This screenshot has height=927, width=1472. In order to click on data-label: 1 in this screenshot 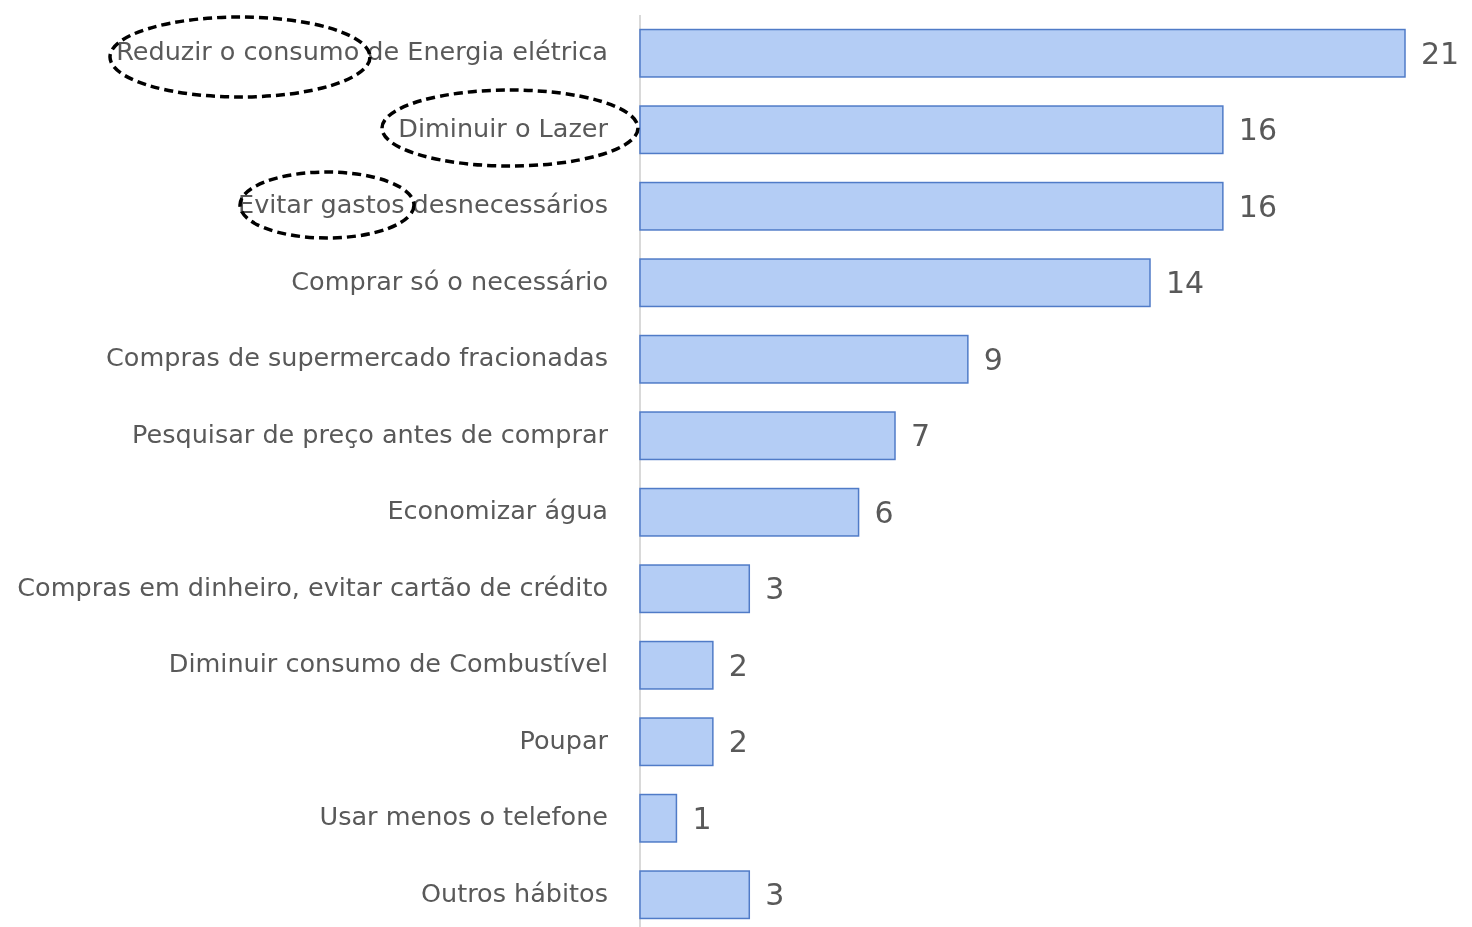, I will do `click(702, 818)`.